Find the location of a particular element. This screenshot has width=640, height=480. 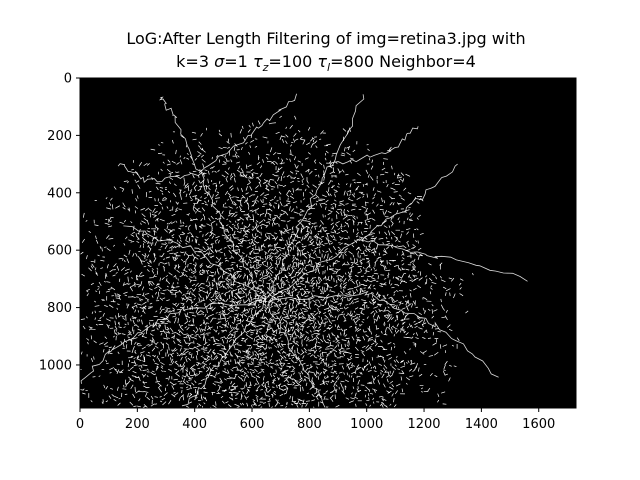

y-tick-label: 0 is located at coordinates (68, 79).